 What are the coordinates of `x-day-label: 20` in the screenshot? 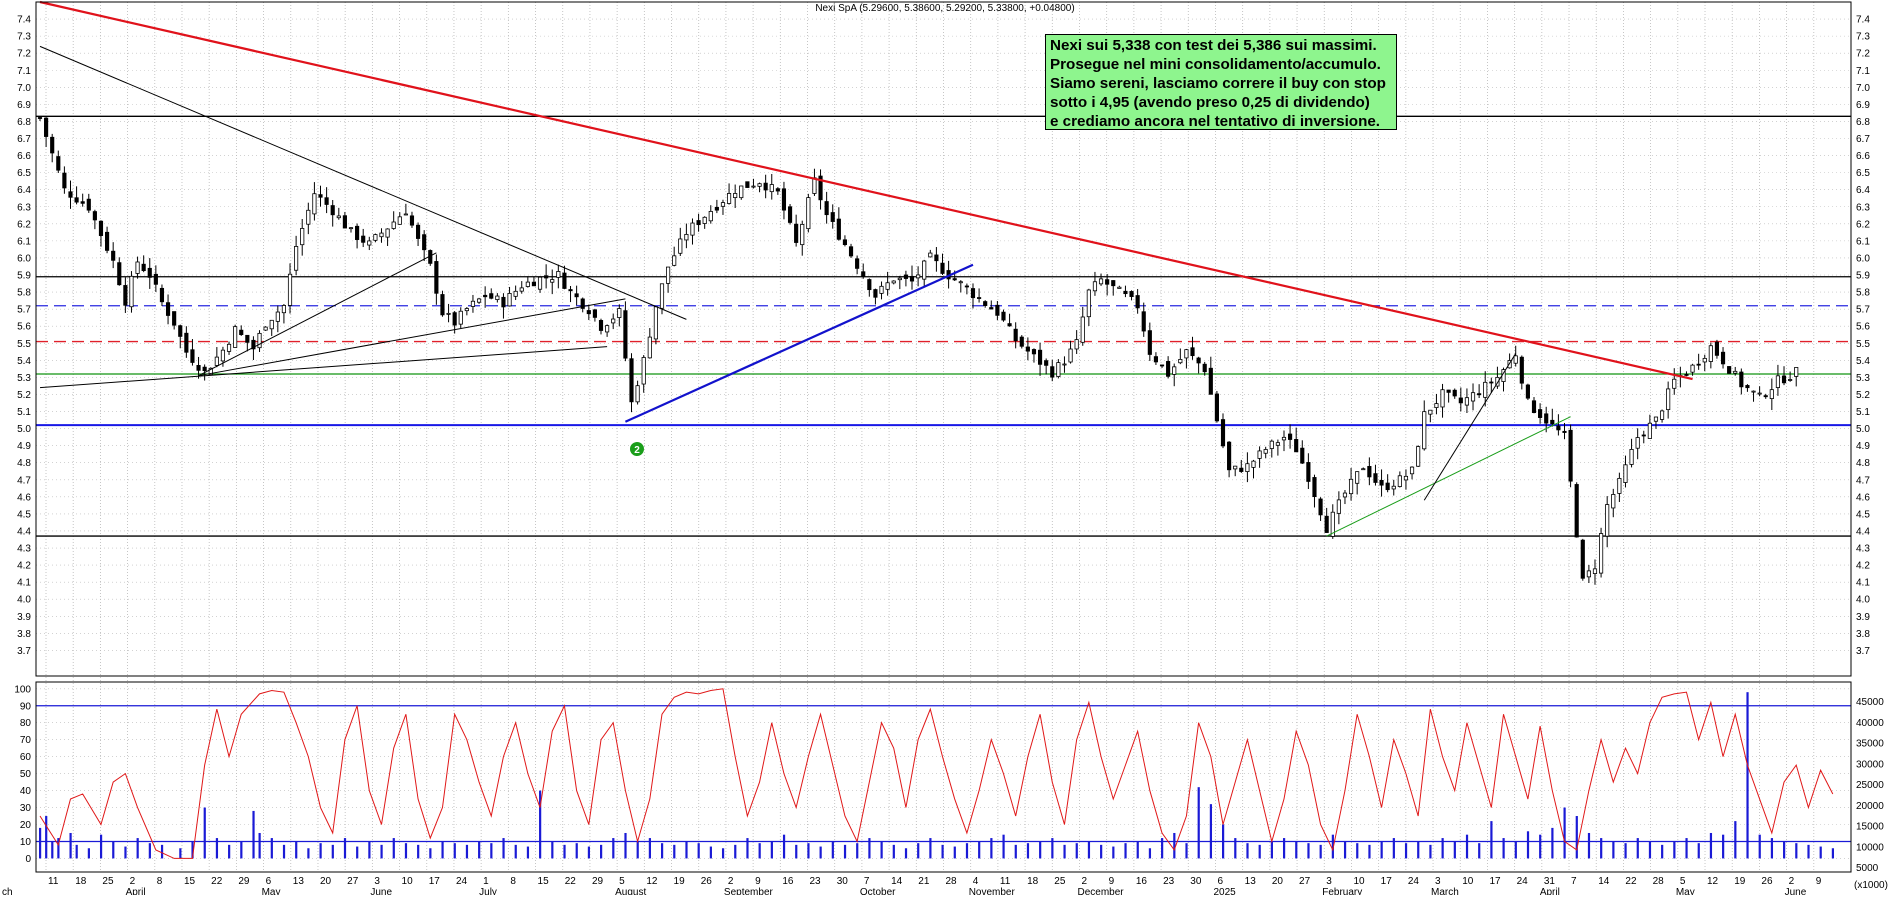 It's located at (1278, 881).